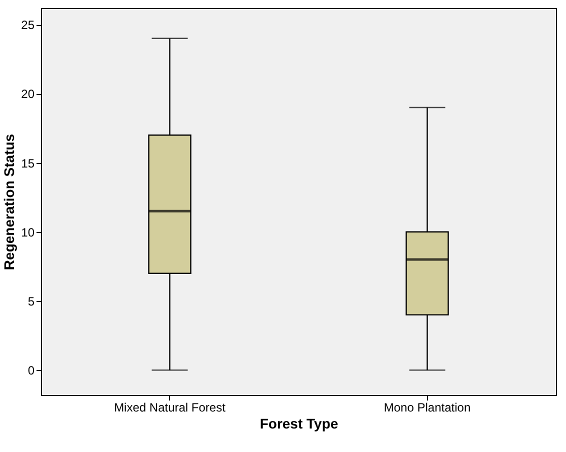 The image size is (566, 452). I want to click on y-tick-label: 15, so click(28, 163).